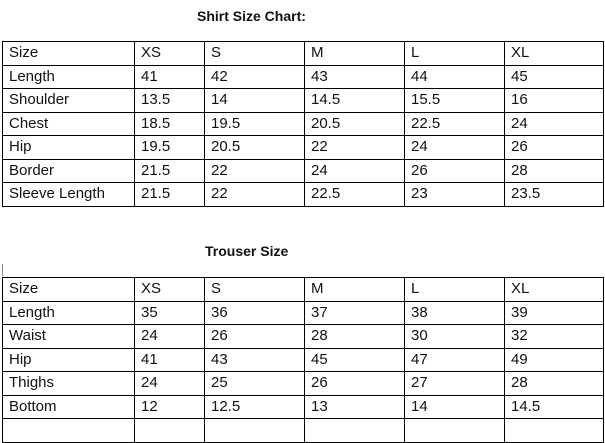 This screenshot has height=443, width=605. What do you see at coordinates (554, 194) in the screenshot?
I see `table-cell: 23.5` at bounding box center [554, 194].